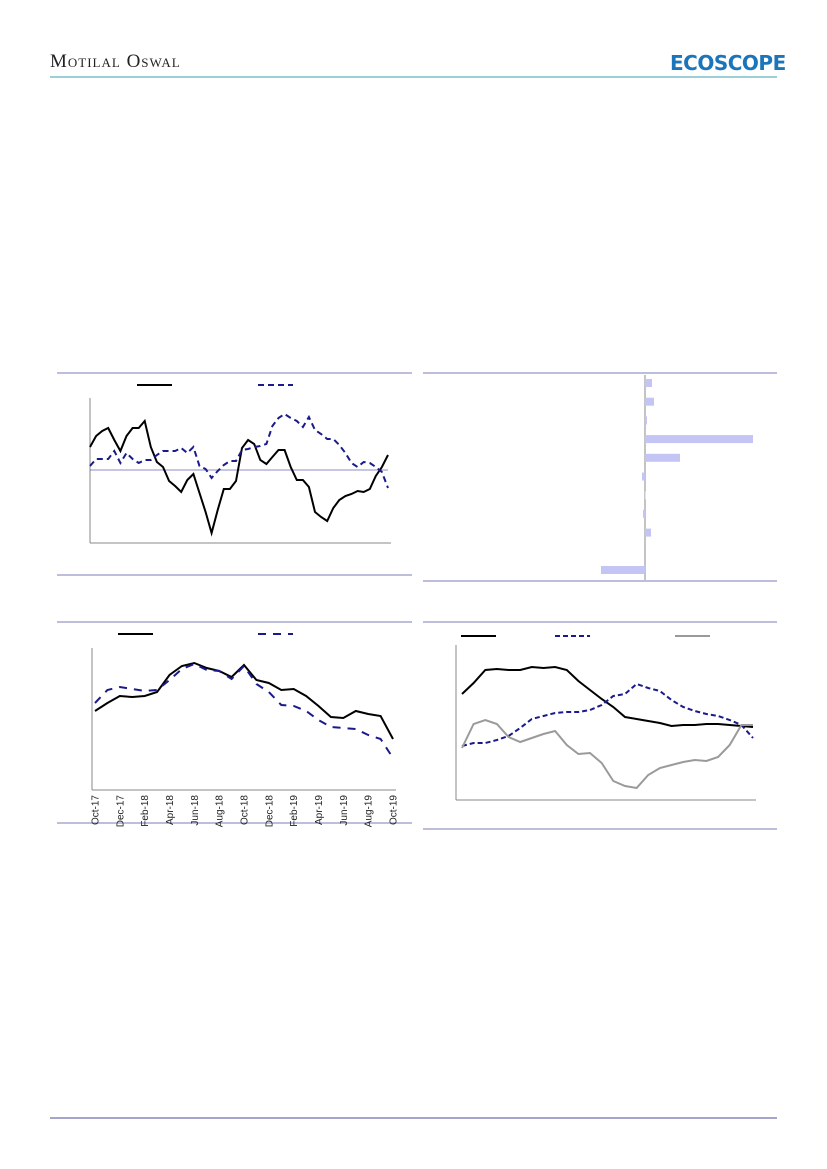  What do you see at coordinates (728, 63) in the screenshot?
I see `logo: ECOSCOPE` at bounding box center [728, 63].